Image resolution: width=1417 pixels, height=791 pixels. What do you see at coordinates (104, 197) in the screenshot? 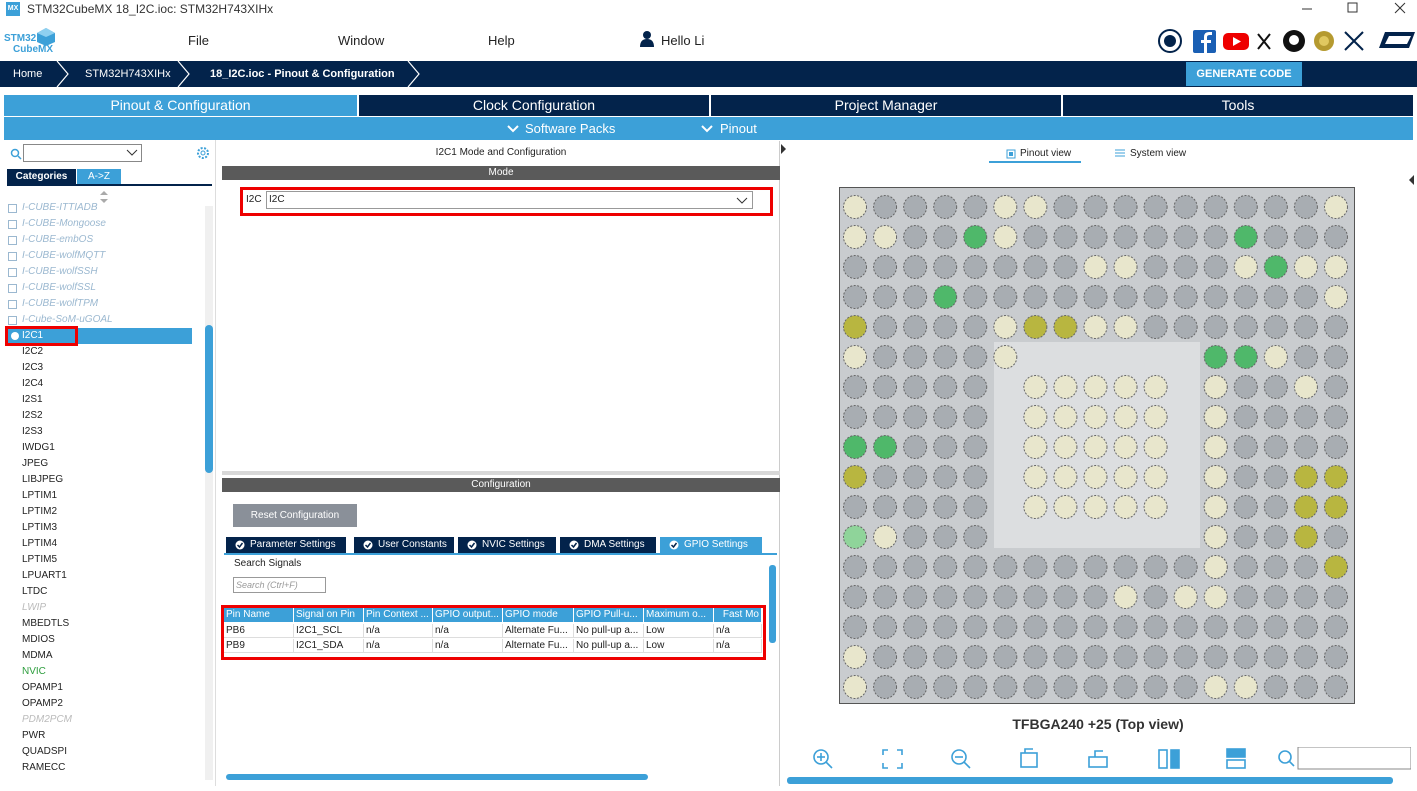
I see `sort-arrows` at bounding box center [104, 197].